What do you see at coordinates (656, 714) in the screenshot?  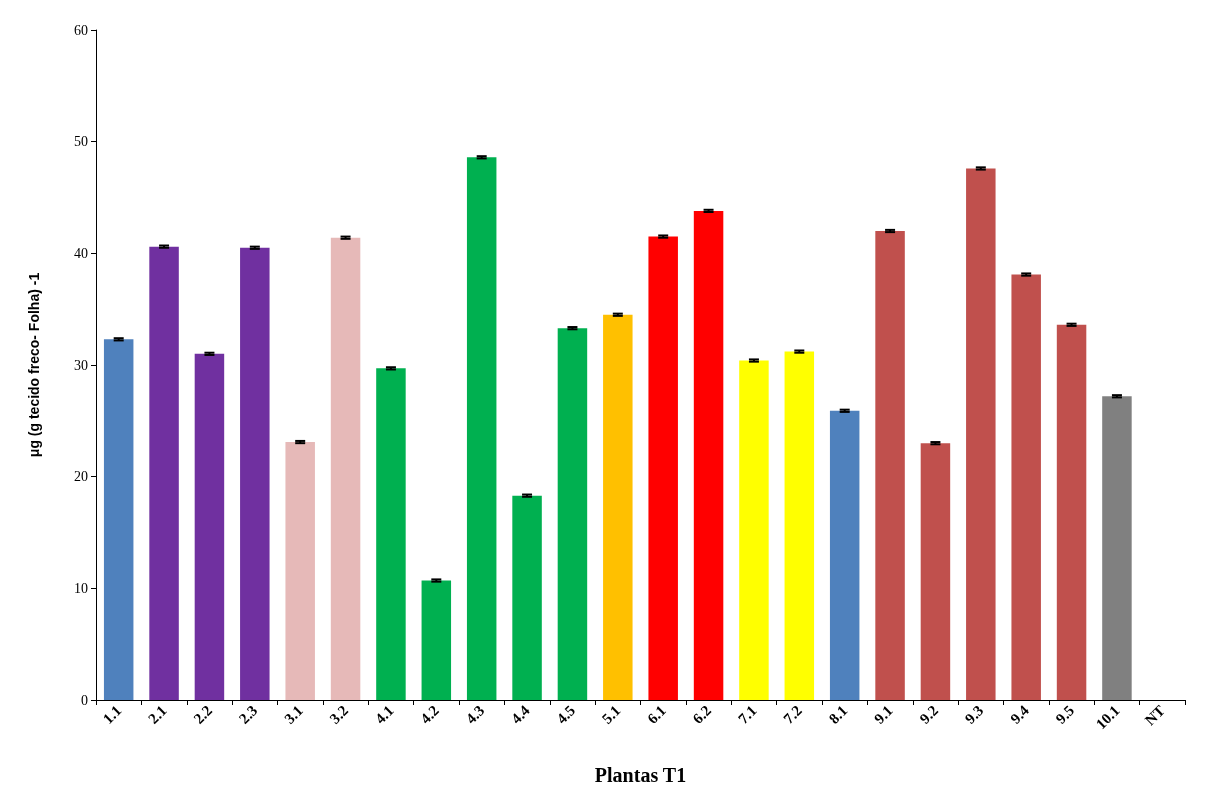 I see `x-tick-label: 6.1` at bounding box center [656, 714].